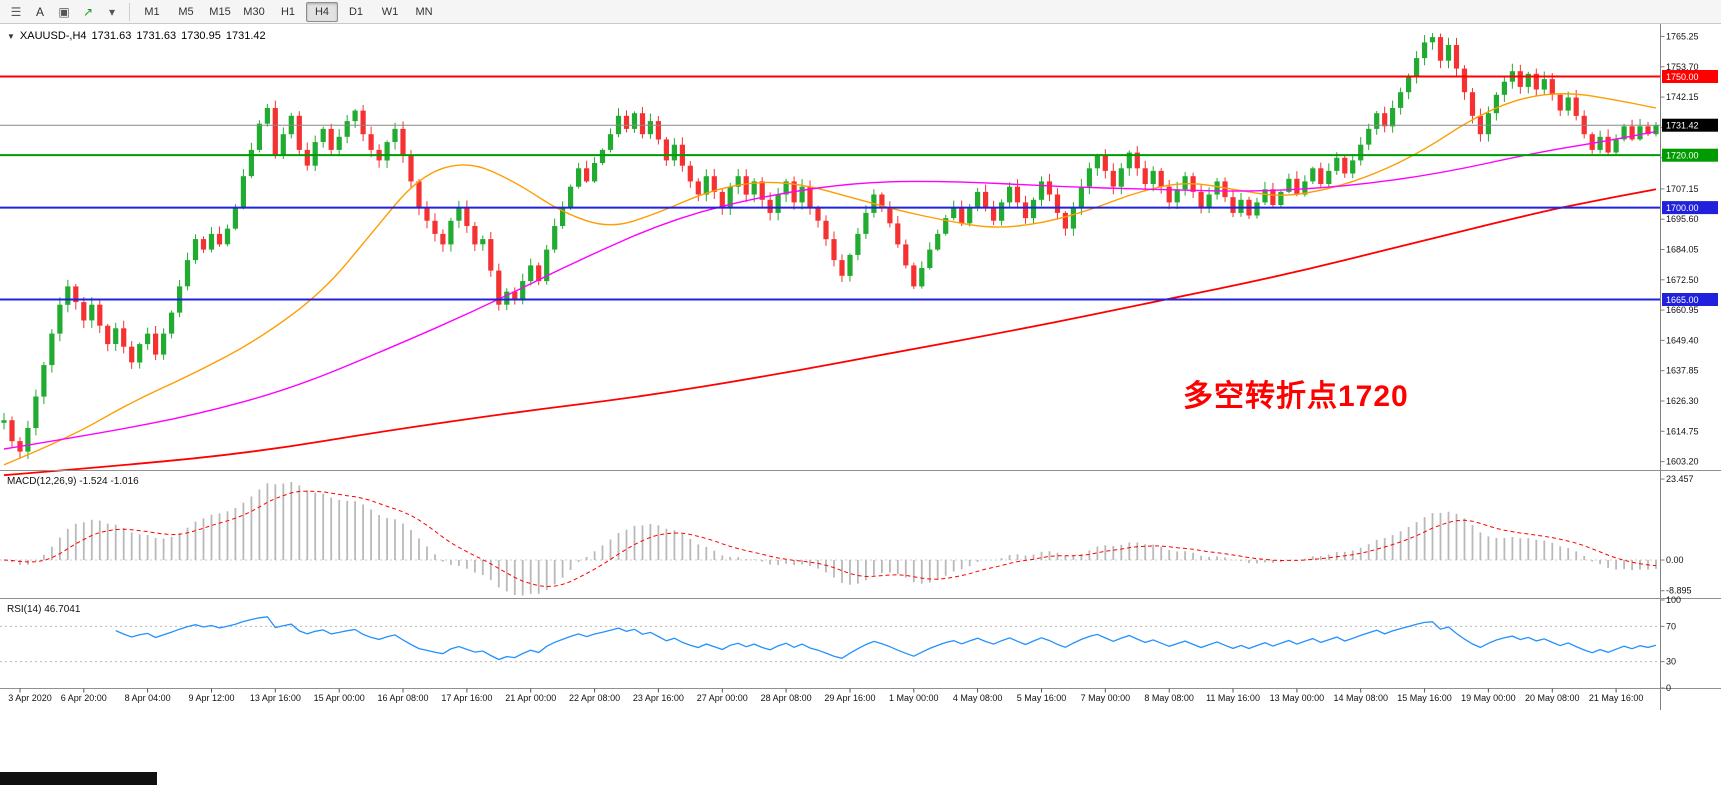  I want to click on svg-text: 14 May 08:00, so click(1360, 698).